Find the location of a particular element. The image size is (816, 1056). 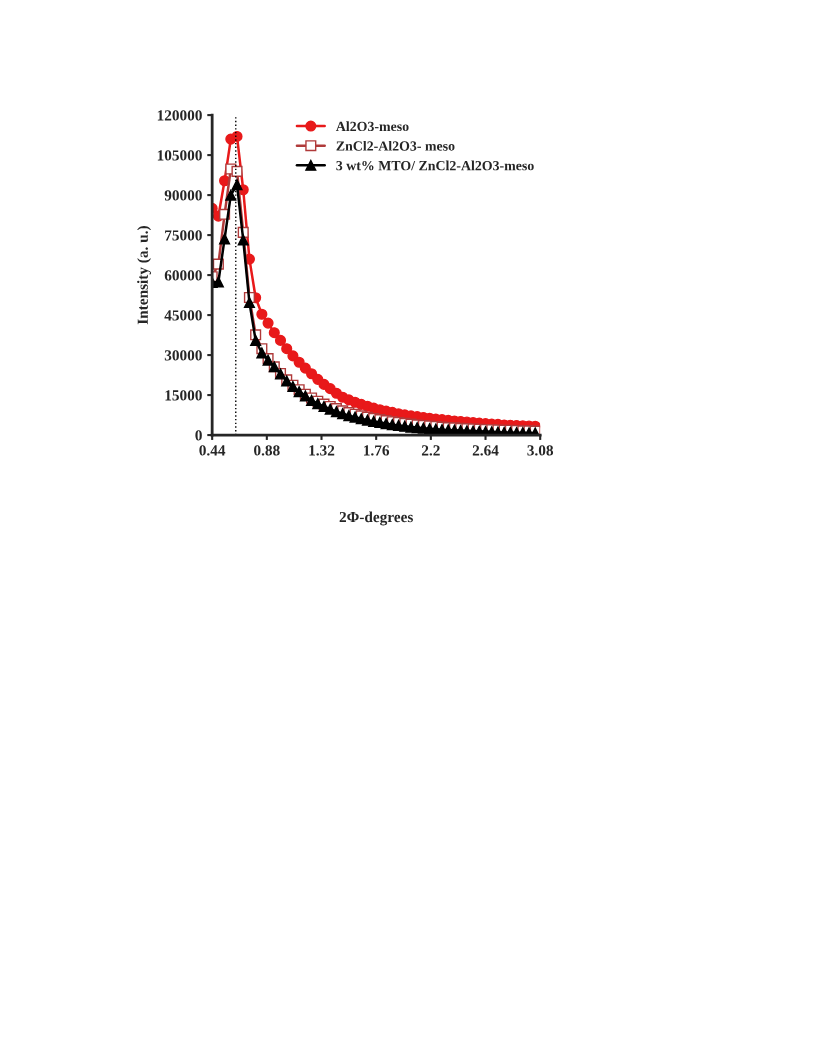

x-tick-label: 0.44 is located at coordinates (212, 450).